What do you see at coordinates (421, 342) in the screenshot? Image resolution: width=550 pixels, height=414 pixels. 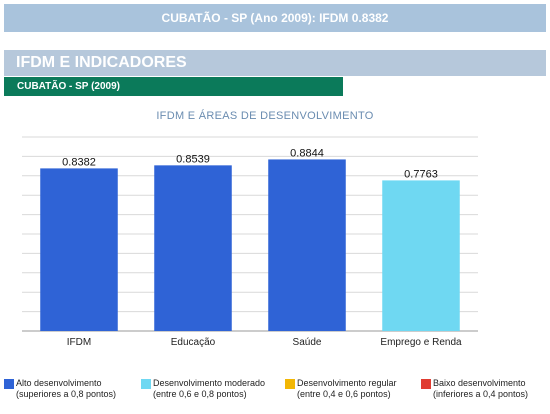 I see `x-tick-label: Emprego e Renda` at bounding box center [421, 342].